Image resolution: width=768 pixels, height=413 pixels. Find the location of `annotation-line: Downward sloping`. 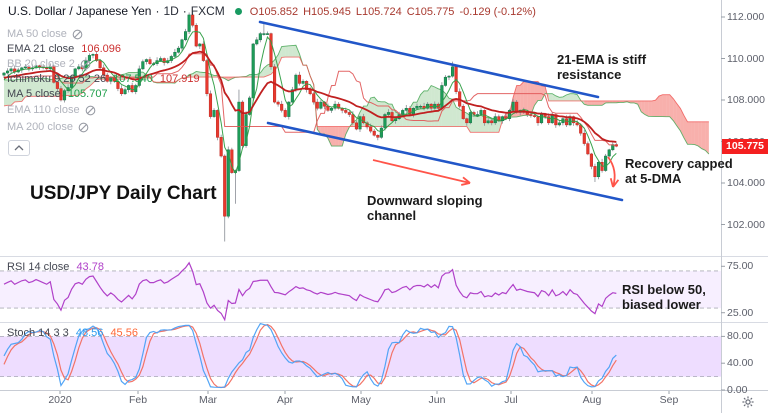

annotation-line: Downward sloping is located at coordinates (425, 200).